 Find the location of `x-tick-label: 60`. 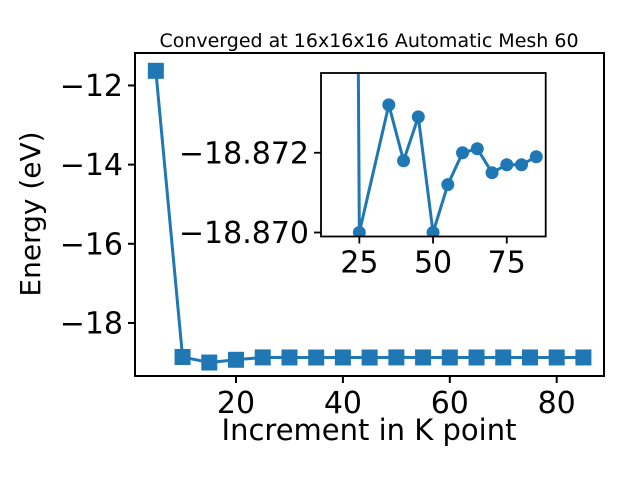

x-tick-label: 60 is located at coordinates (450, 403).